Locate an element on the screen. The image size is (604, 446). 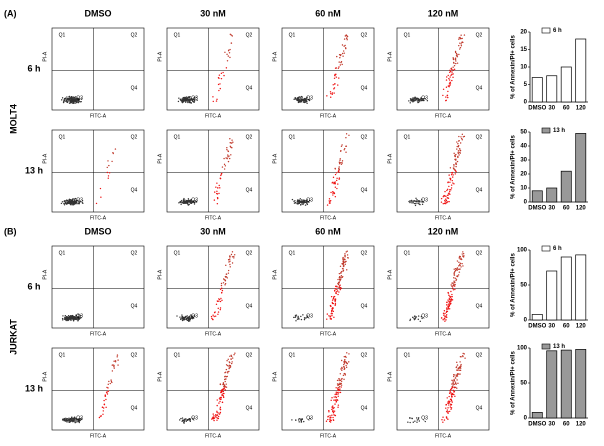
y-tick-label: 20 is located at coordinates (523, 175).